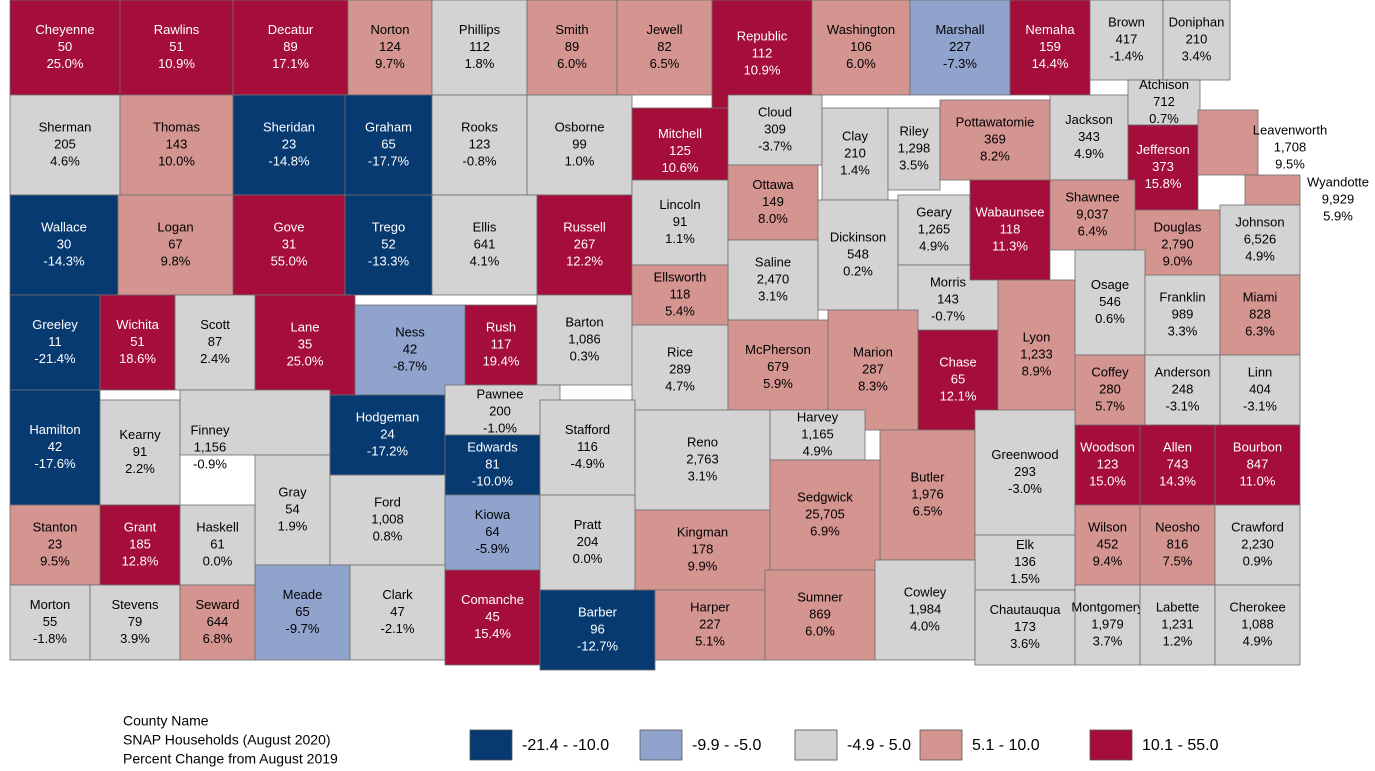  What do you see at coordinates (1108, 560) in the screenshot?
I see `county-change: 9.4%` at bounding box center [1108, 560].